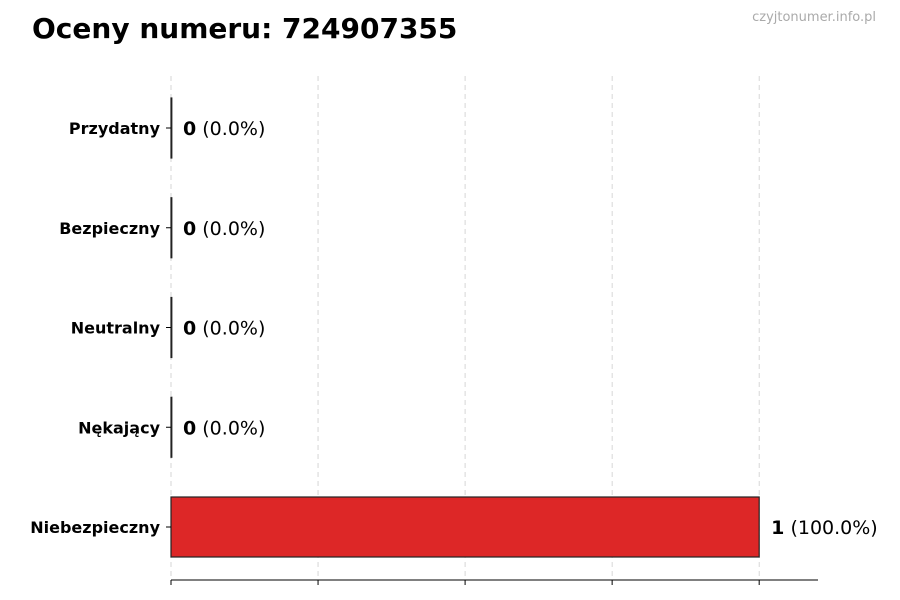 The width and height of the screenshot is (900, 600). I want to click on y-tick-label: Nękający, so click(119, 427).